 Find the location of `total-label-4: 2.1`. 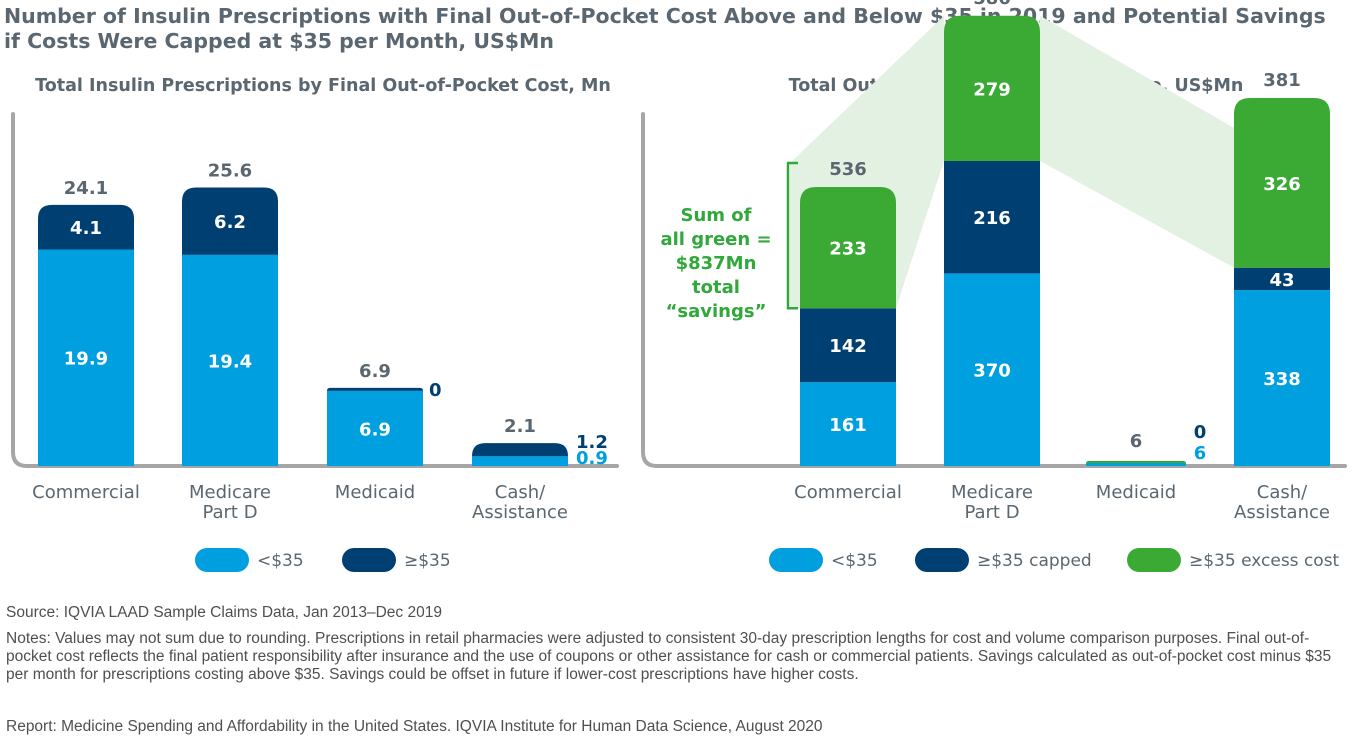

total-label-4: 2.1 is located at coordinates (520, 426).